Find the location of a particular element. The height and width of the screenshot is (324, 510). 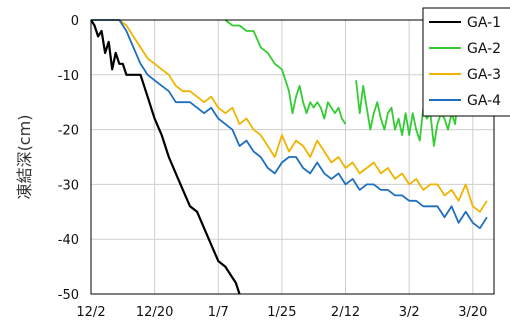

legend-box is located at coordinates (466, 62).